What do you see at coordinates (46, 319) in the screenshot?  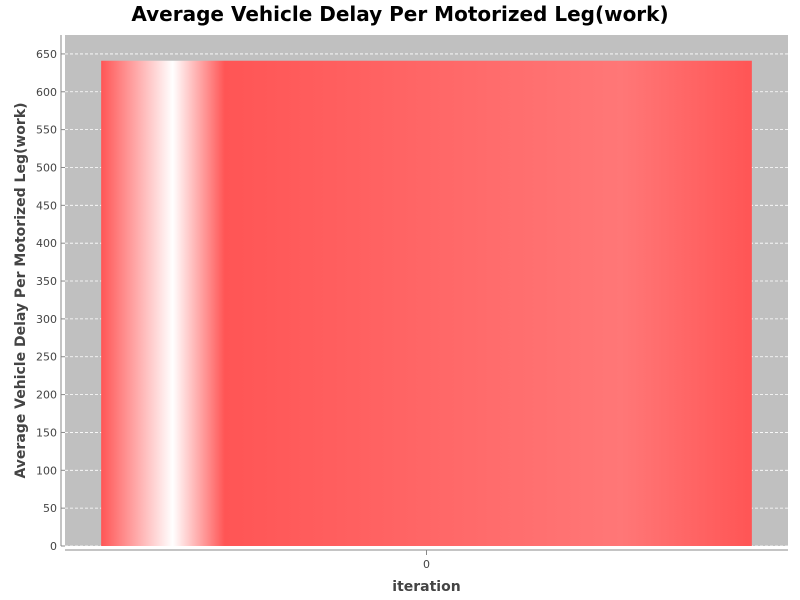 I see `y-tick-label: 300` at bounding box center [46, 319].